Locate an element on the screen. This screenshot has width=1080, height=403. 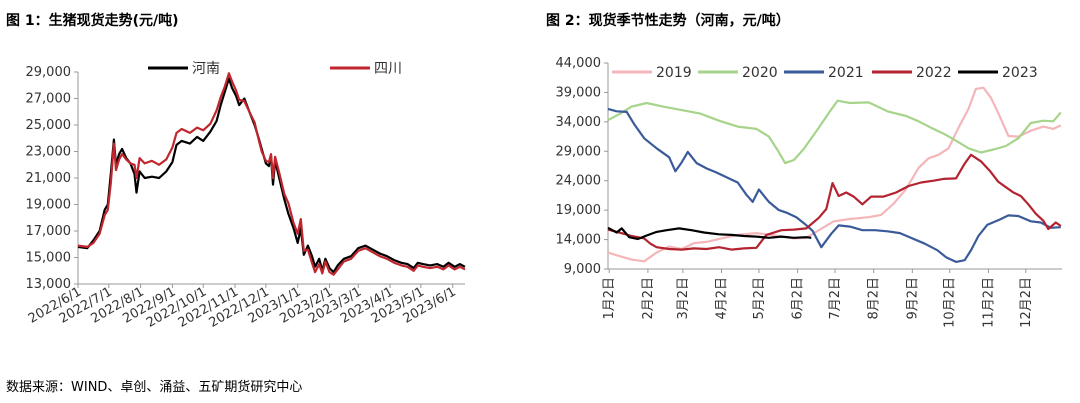
y-tick-label: 23,000 is located at coordinates (49, 152).